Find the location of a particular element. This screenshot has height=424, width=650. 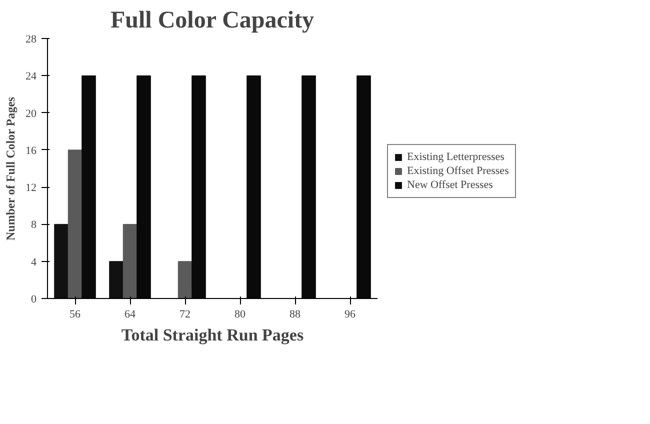

y-tick-label: 24 is located at coordinates (31, 76).